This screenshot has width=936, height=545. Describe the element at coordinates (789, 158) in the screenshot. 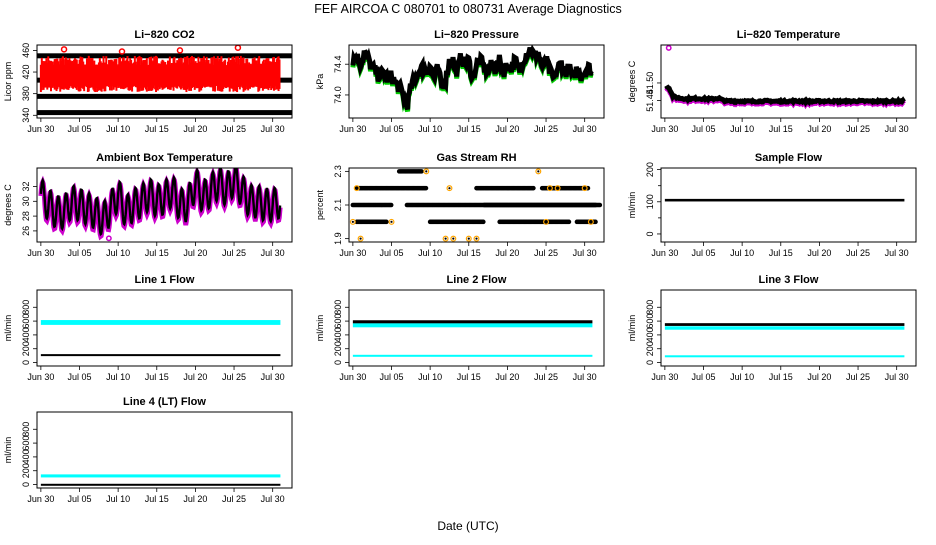

I see `panel-title: Sample Flow` at that location.